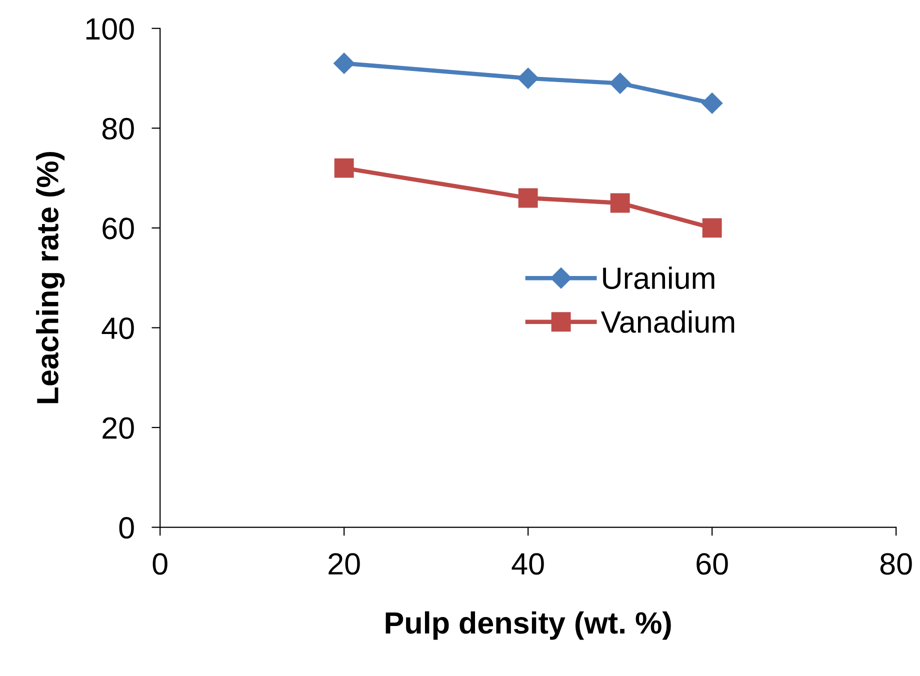 The height and width of the screenshot is (676, 920). Describe the element at coordinates (50, 278) in the screenshot. I see `y-axis-title: Leaching rate (%)` at that location.